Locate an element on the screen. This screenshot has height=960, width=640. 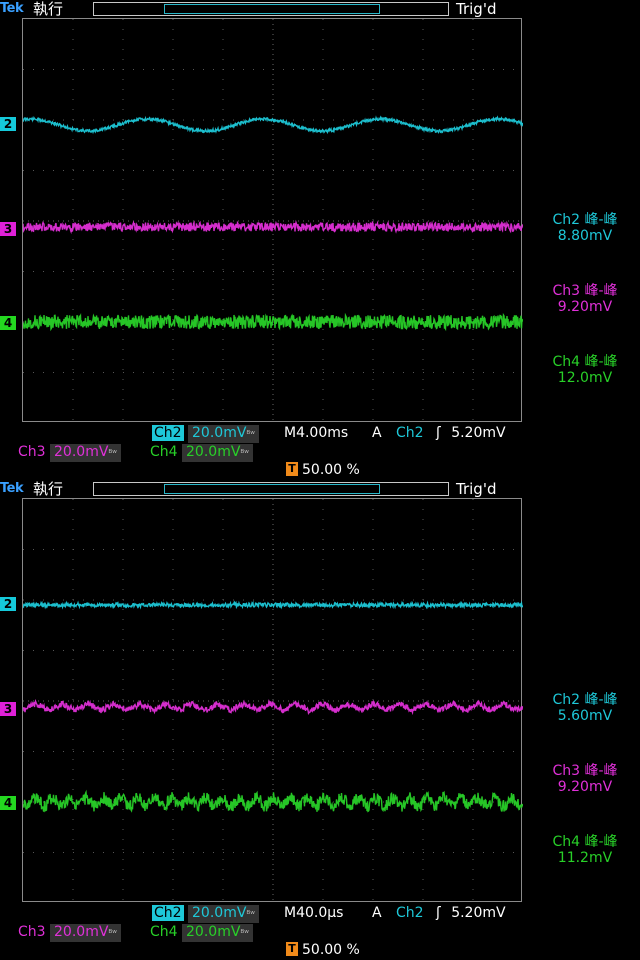
timebase-readout: M40.0µs is located at coordinates (314, 913).